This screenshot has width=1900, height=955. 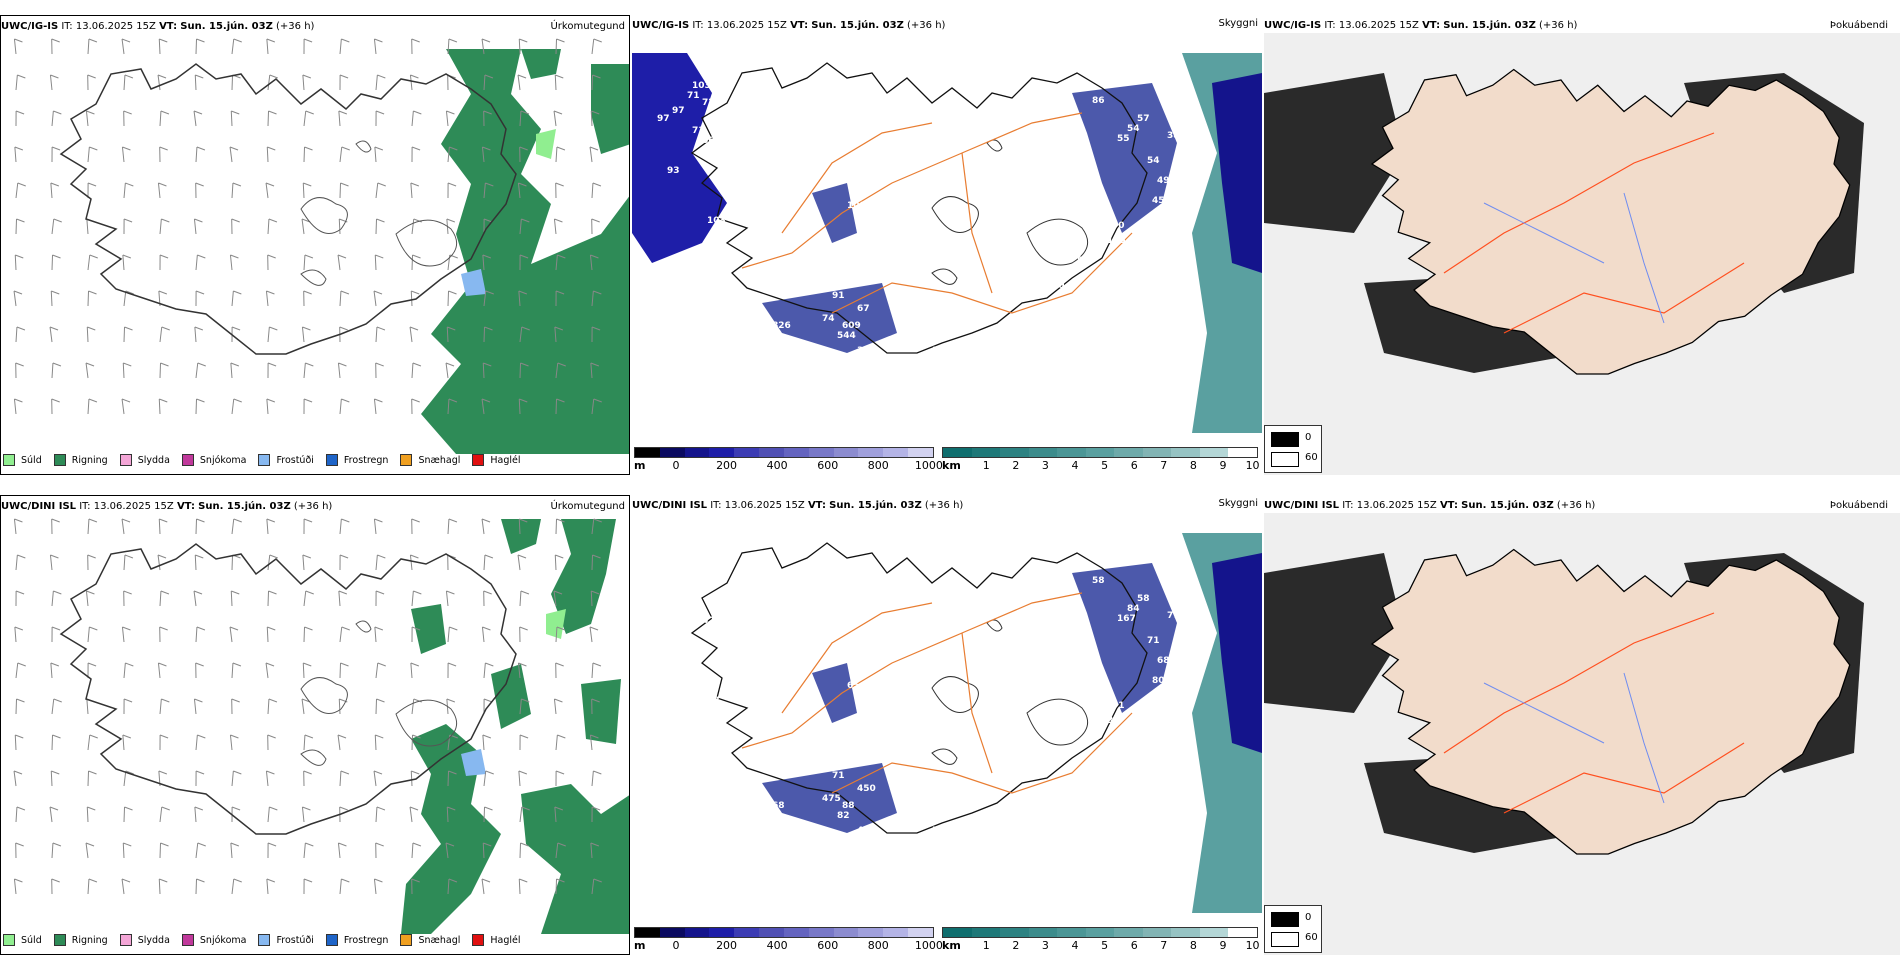 I want to click on legend-label: Snæhagl, so click(x=439, y=460).